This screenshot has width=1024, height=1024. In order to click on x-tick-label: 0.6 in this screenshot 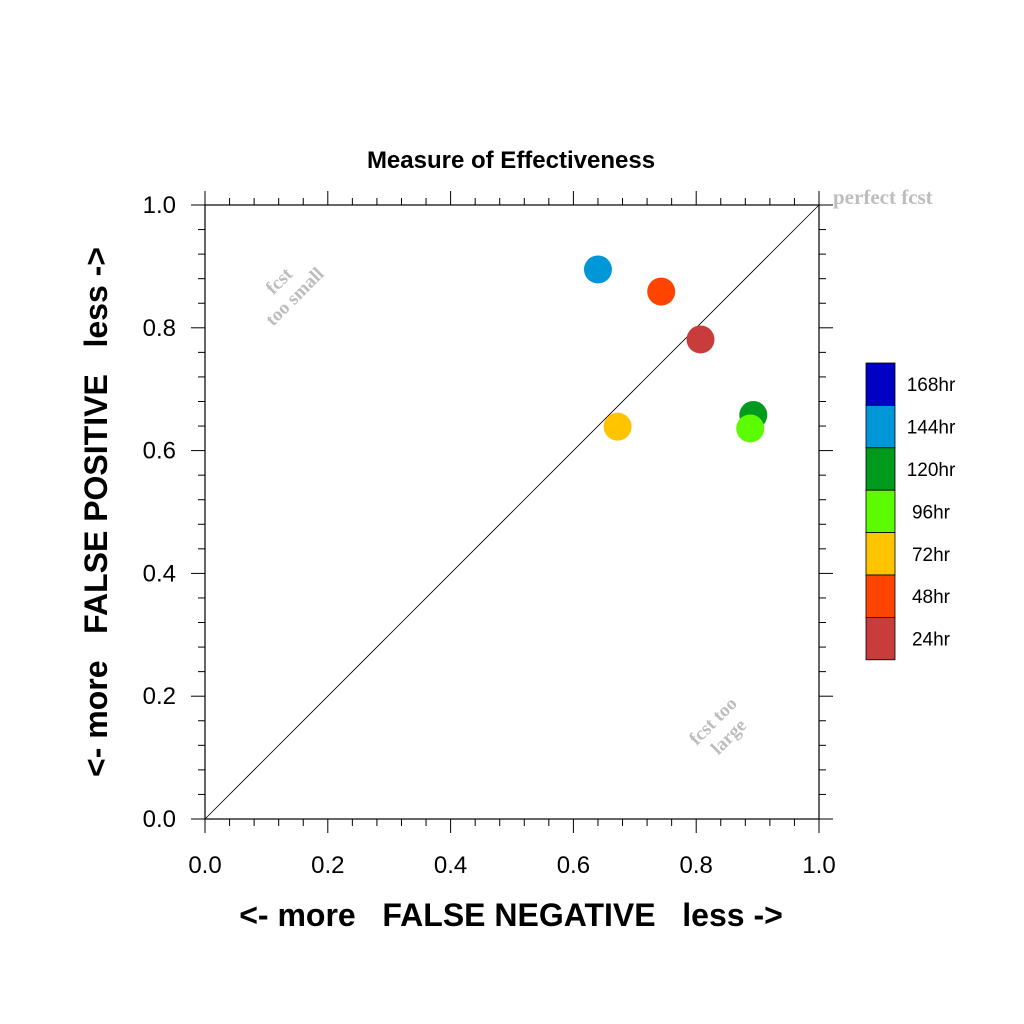, I will do `click(573, 865)`.